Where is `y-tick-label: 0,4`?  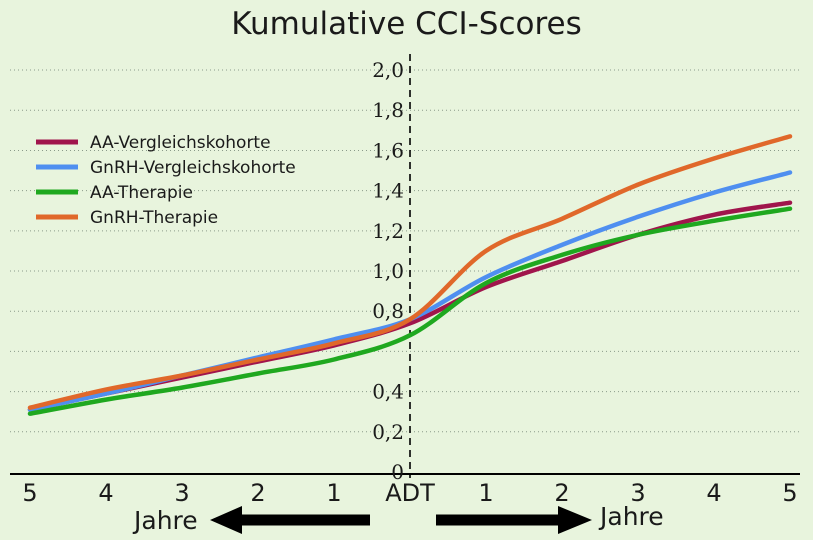 y-tick-label: 0,4 is located at coordinates (388, 392).